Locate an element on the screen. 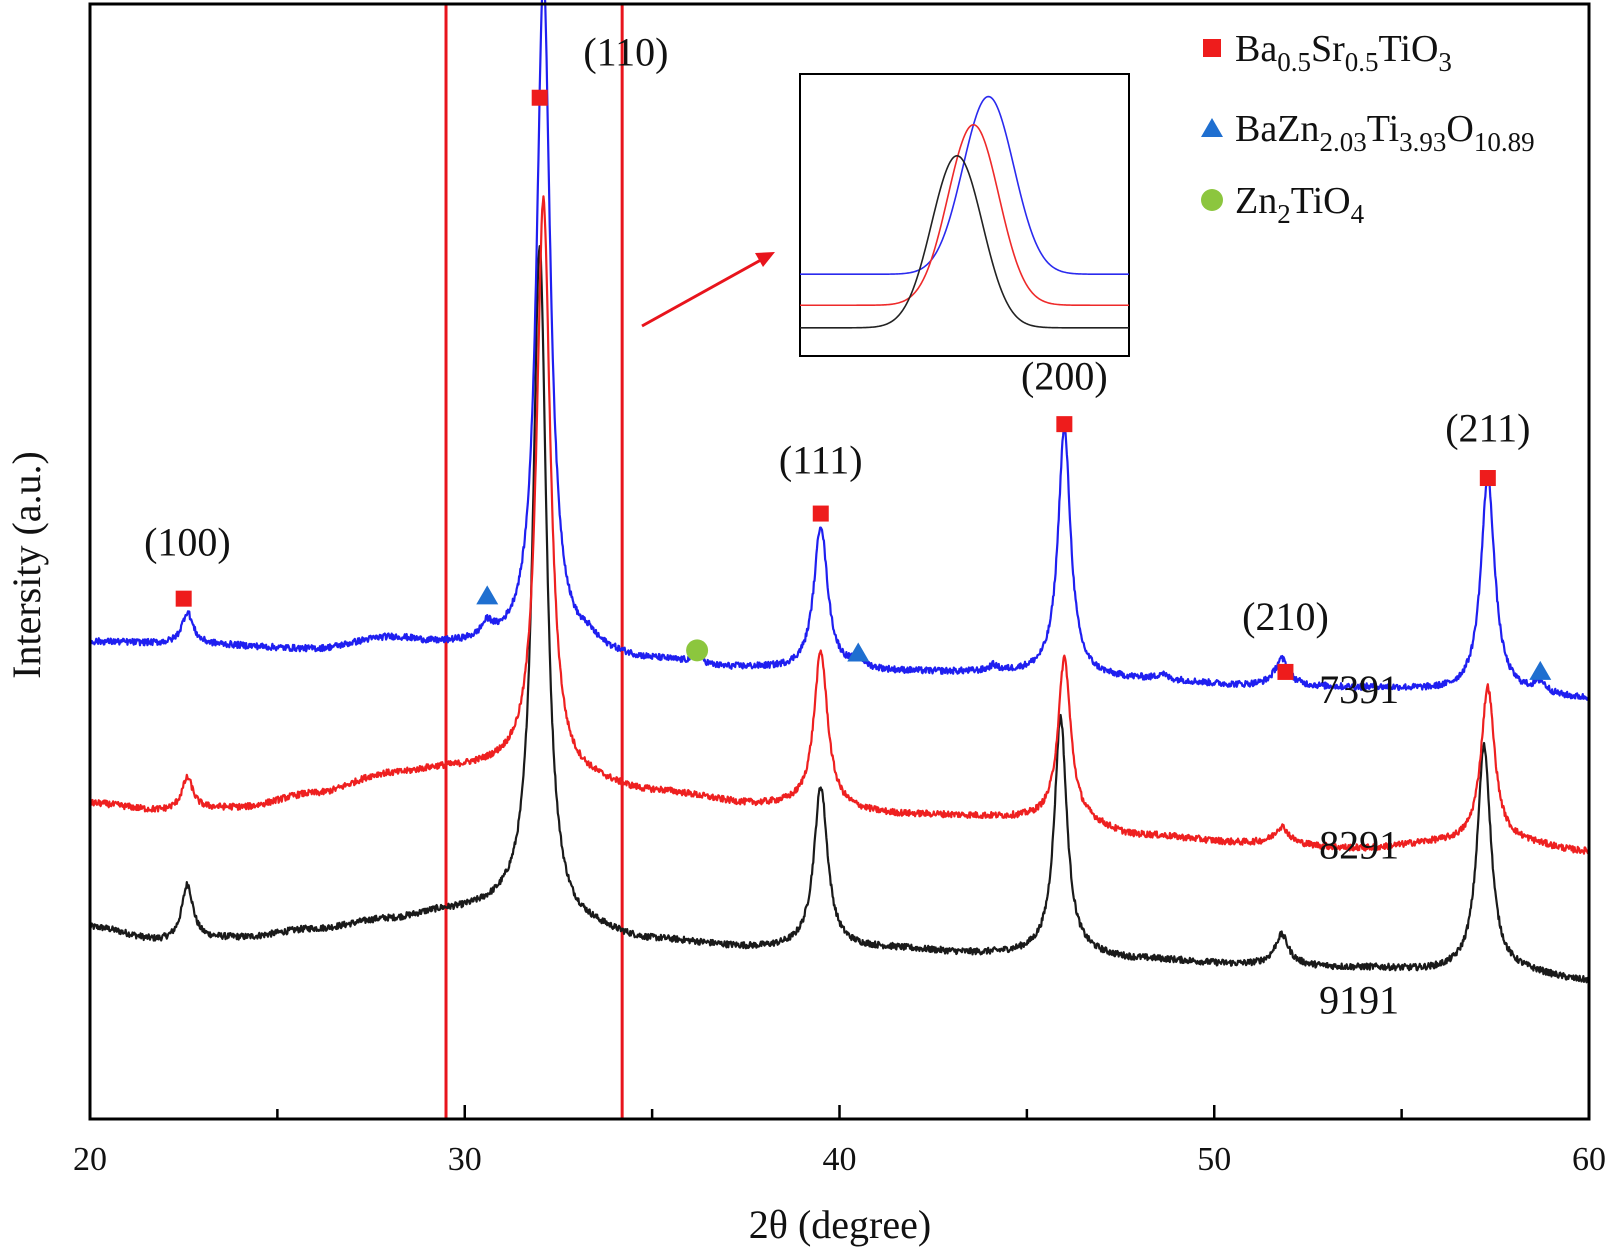 The image size is (1614, 1251). miller-index-label: (211) is located at coordinates (1487, 427).